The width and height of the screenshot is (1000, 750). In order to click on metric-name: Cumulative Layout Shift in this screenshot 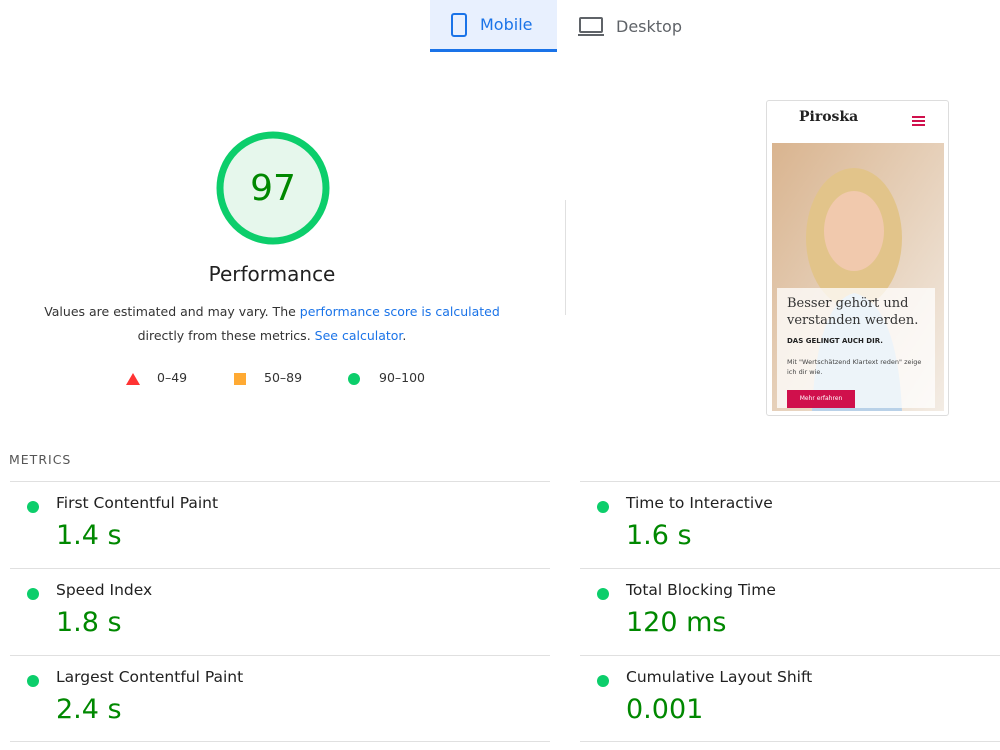, I will do `click(719, 677)`.